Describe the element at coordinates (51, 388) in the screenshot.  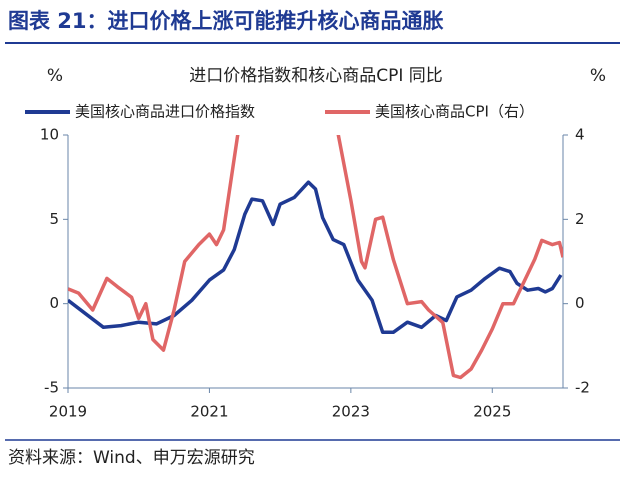
I see `y-tick-label: -5` at that location.